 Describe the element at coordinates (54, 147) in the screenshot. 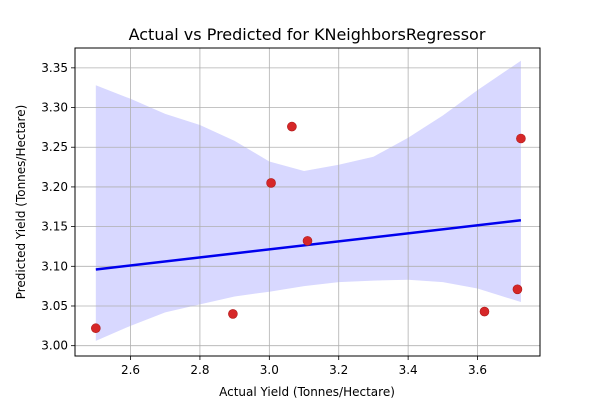

I see `y-tick-label: 3.25` at that location.